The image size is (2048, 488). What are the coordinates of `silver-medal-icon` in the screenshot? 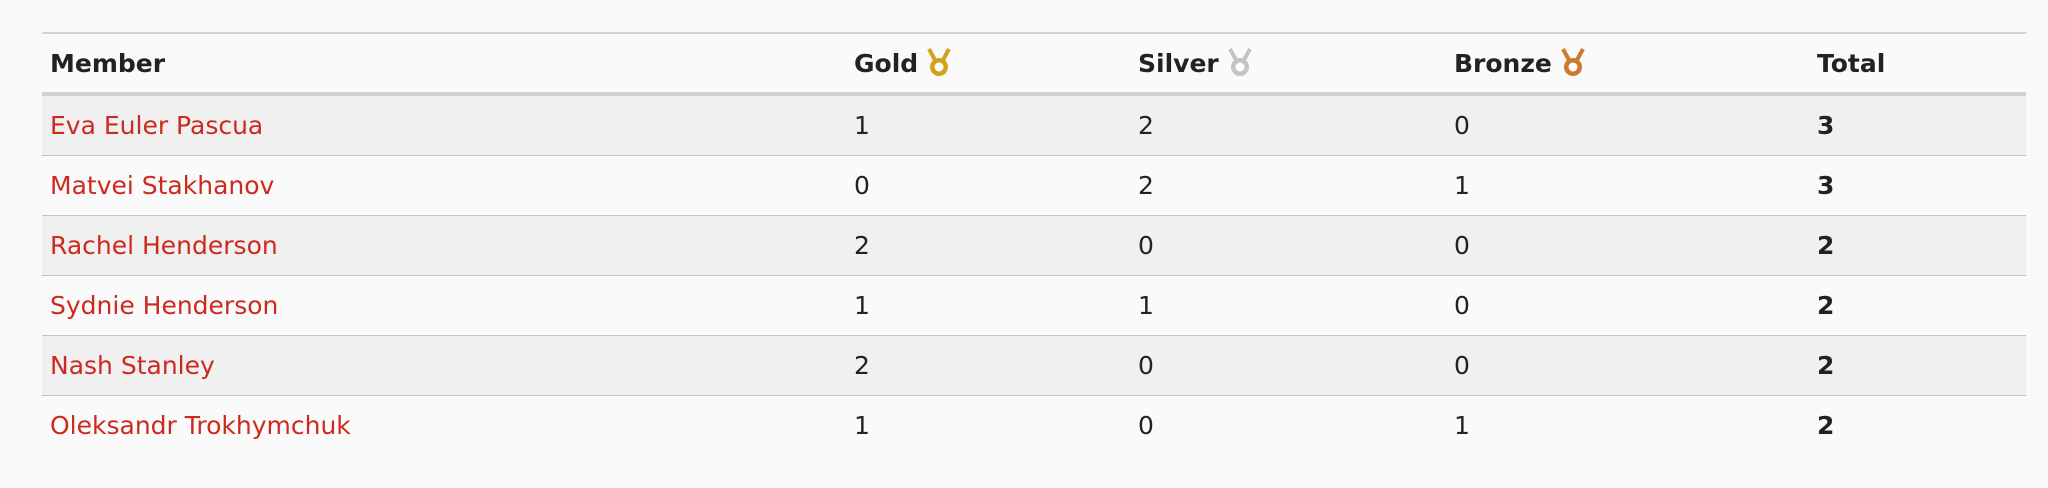 It's located at (1239, 62).